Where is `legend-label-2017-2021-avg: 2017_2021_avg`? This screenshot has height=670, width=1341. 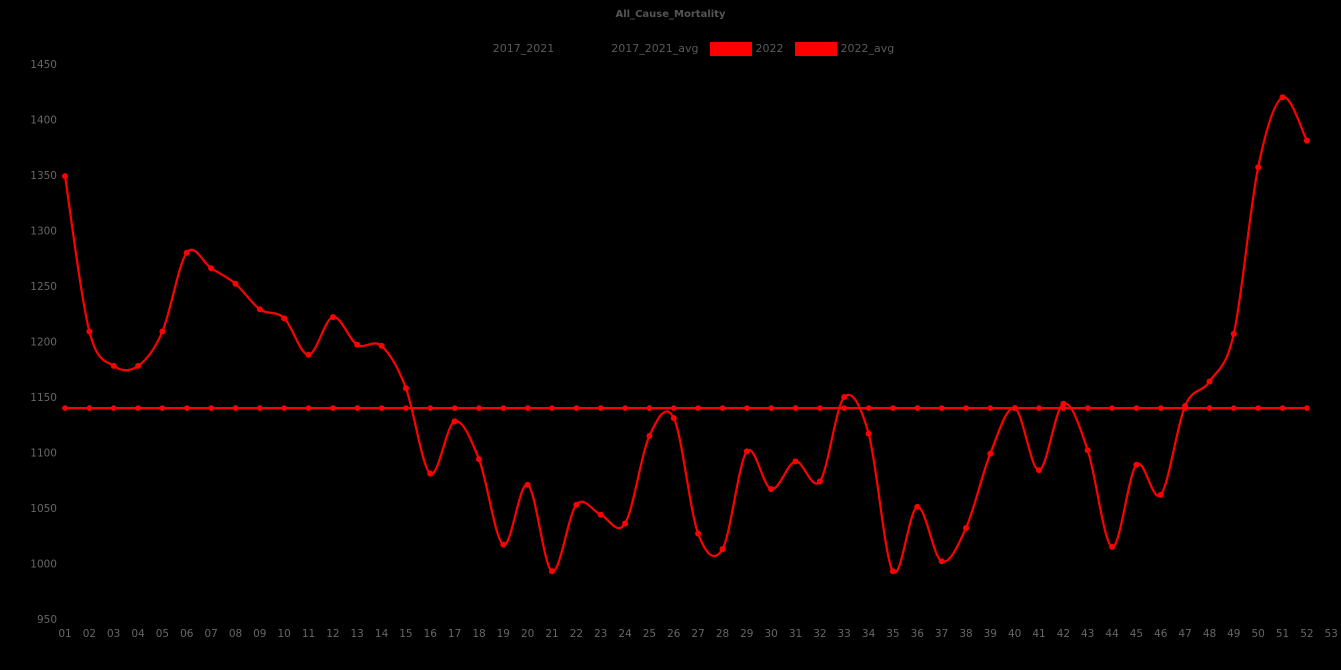
legend-label-2017-2021-avg: 2017_2021_avg is located at coordinates (655, 48).